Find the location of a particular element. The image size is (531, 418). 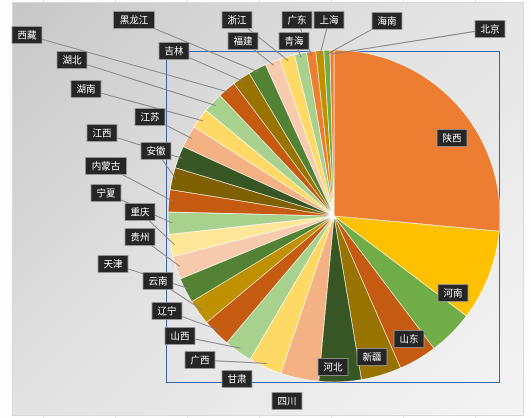

data-label-text-3: 新疆 is located at coordinates (372, 358).